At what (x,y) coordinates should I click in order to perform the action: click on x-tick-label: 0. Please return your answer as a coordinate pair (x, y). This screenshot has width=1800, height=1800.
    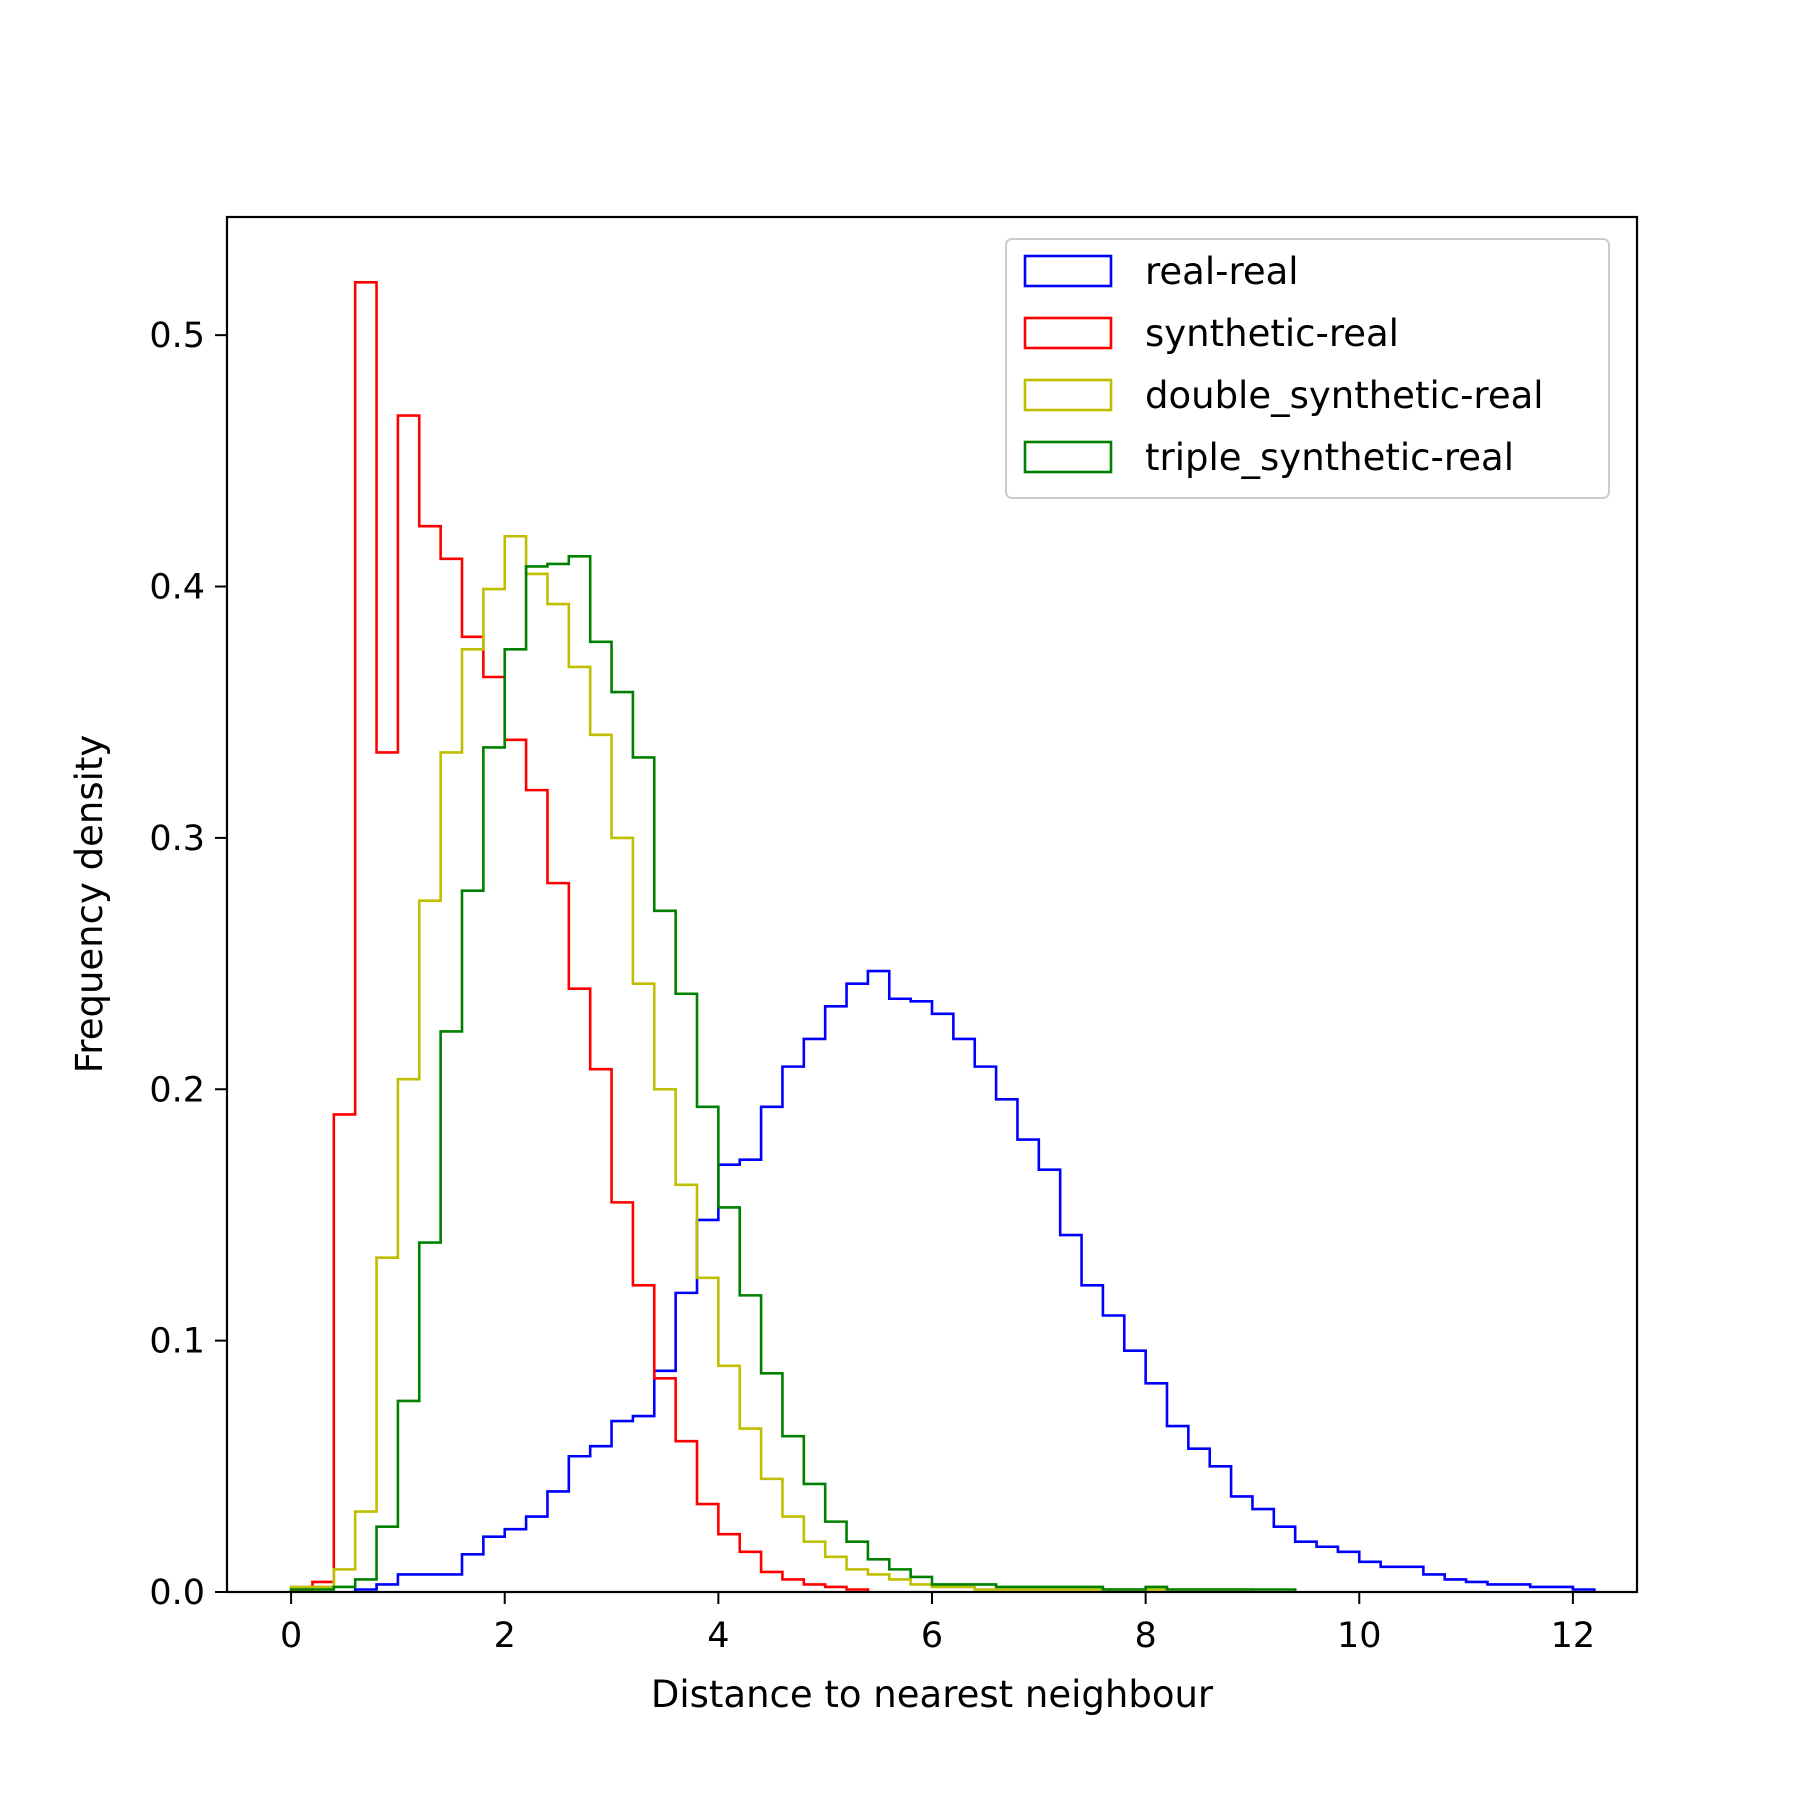
    Looking at the image, I should click on (291, 1636).